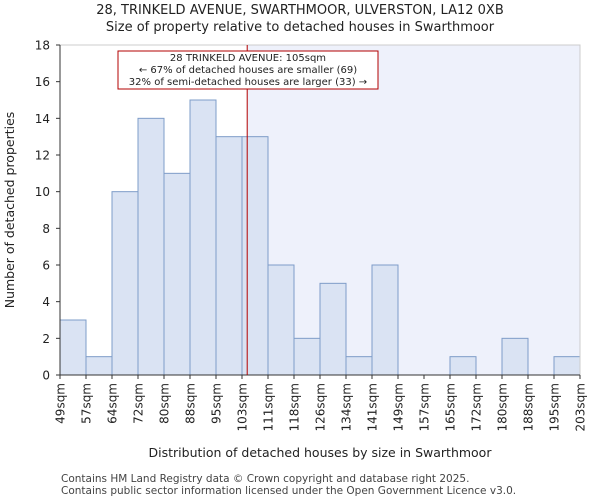  What do you see at coordinates (555, 407) in the screenshot?
I see `x-tick-label-195sqm: 195sqm` at bounding box center [555, 407].